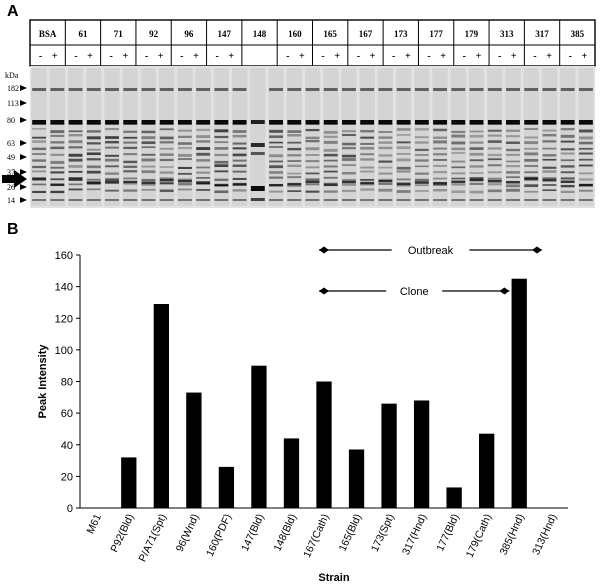 This screenshot has width=600, height=588. I want to click on x-tick-label: 147(Bld), so click(253, 532).